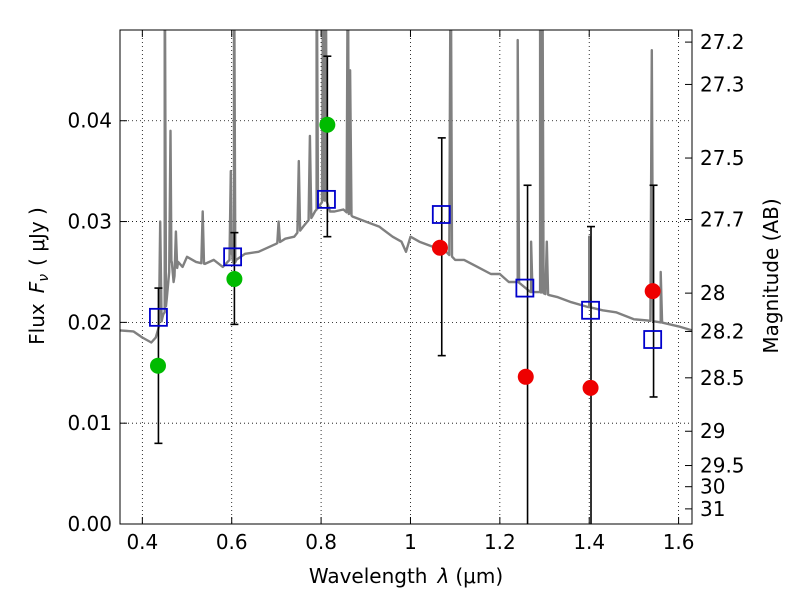 The image size is (800, 600). Describe the element at coordinates (443, 576) in the screenshot. I see `x-axis-symbol: λ` at that location.